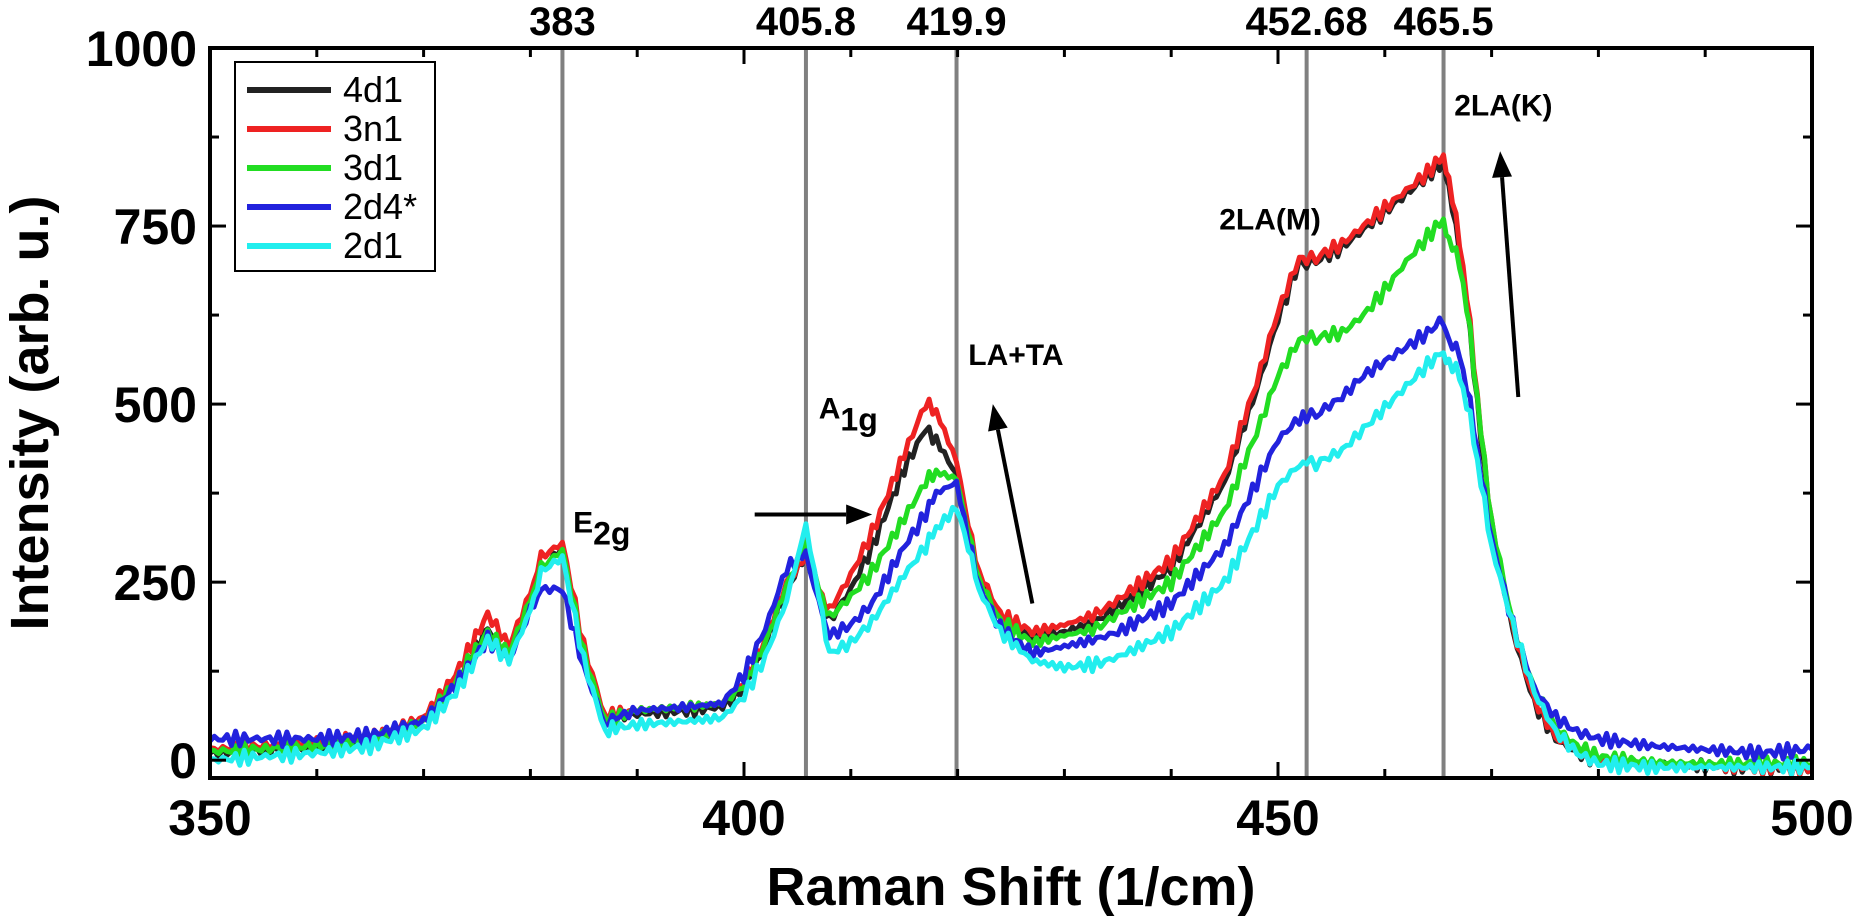  What do you see at coordinates (583, 522) in the screenshot?
I see `peak-annotation-text: E` at bounding box center [583, 522].